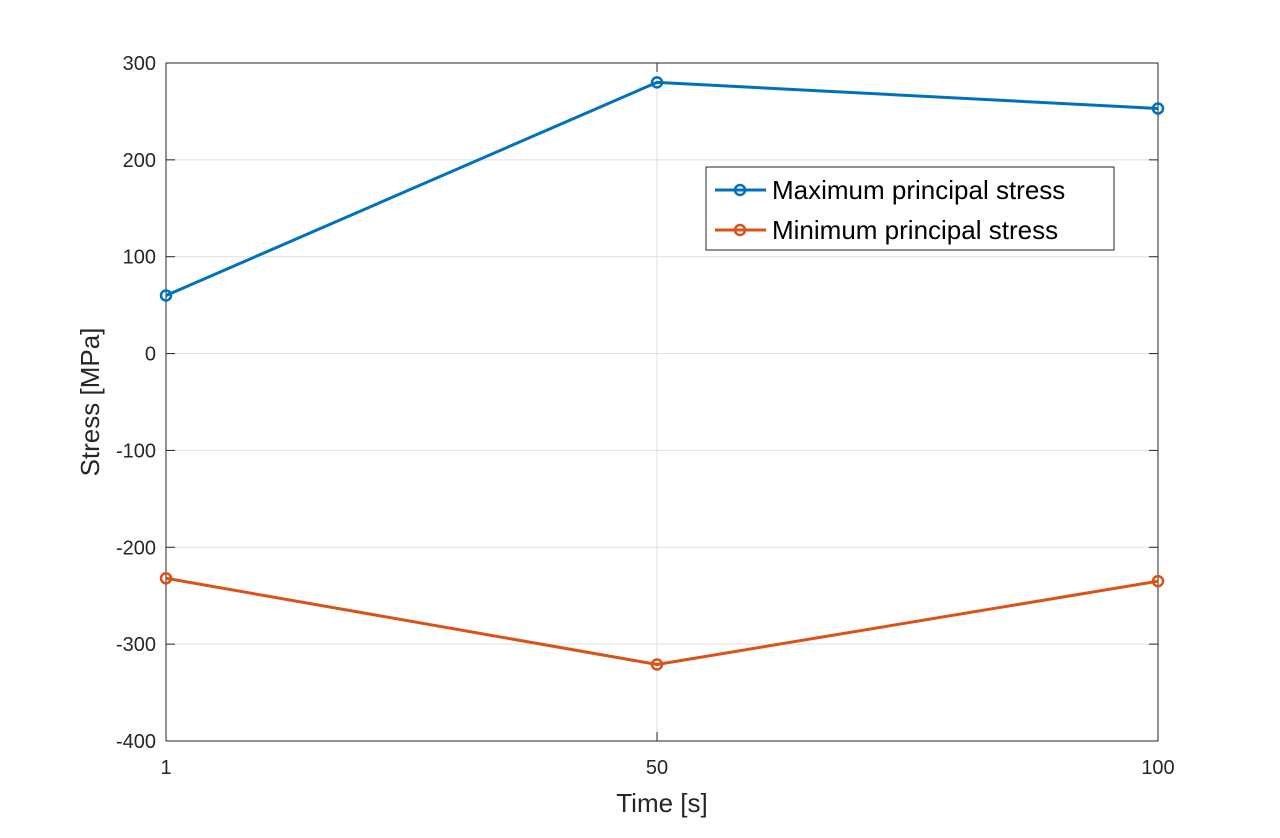 This screenshot has height=838, width=1280. What do you see at coordinates (90, 402) in the screenshot?
I see `y-axis-label: Stress [MPa]` at bounding box center [90, 402].